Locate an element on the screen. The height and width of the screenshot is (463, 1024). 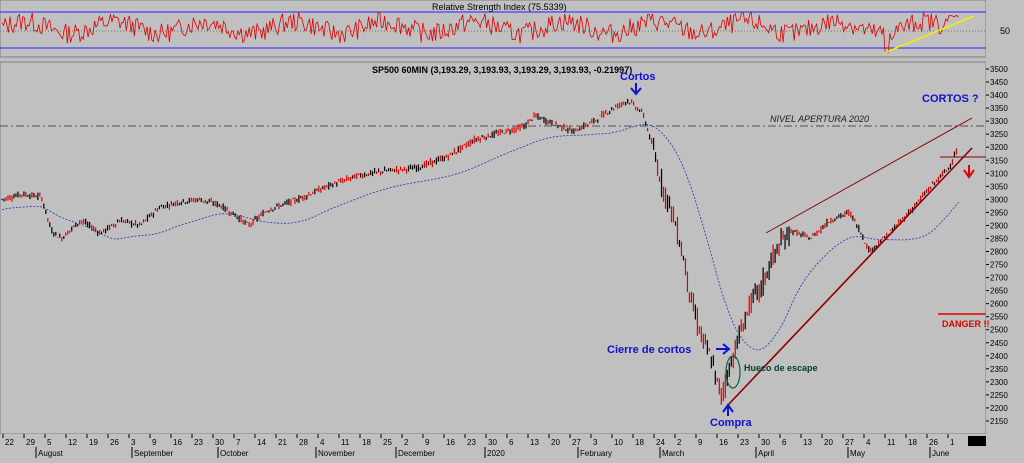
y-tick-label: 3350 is located at coordinates (999, 108).